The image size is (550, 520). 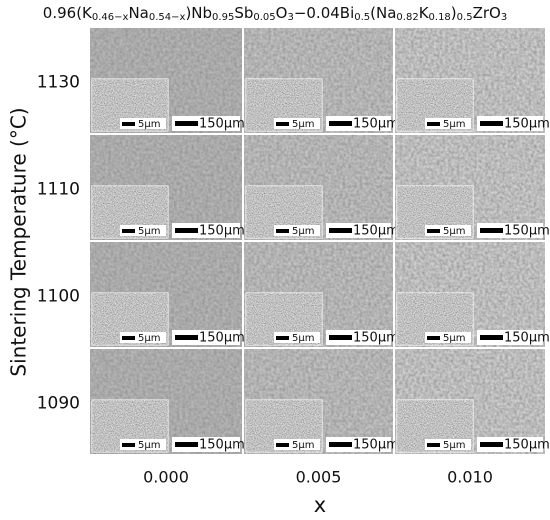 What do you see at coordinates (19, 241) in the screenshot?
I see `y-axis-label: Sintering Temperature (°C)` at bounding box center [19, 241].